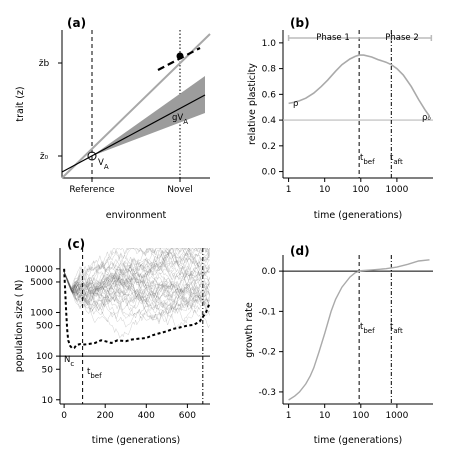 Image resolution: width=449 pixels, height=450 pixels. What do you see at coordinates (148, 116) in the screenshot?
I see `response-confidence-band` at bounding box center [148, 116].